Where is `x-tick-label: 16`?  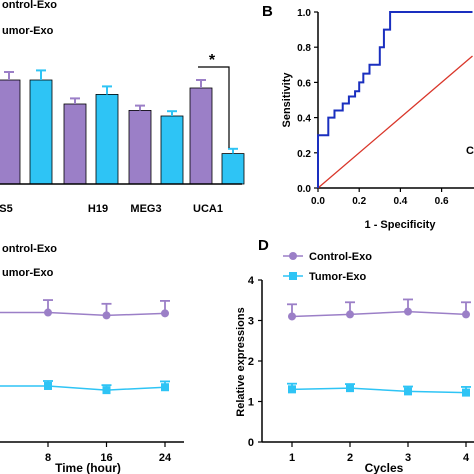
x-tick-label: 16 is located at coordinates (106, 458).